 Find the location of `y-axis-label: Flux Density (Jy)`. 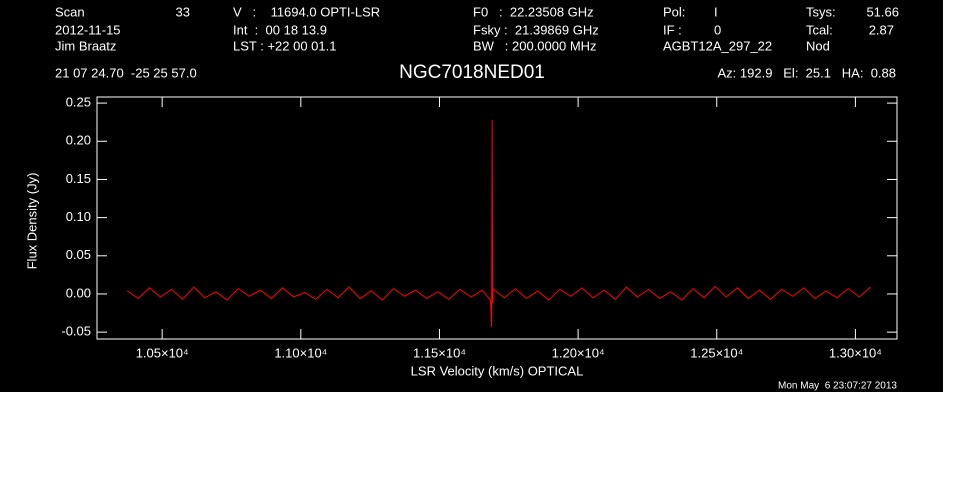

y-axis-label: Flux Density (Jy) is located at coordinates (31, 221).